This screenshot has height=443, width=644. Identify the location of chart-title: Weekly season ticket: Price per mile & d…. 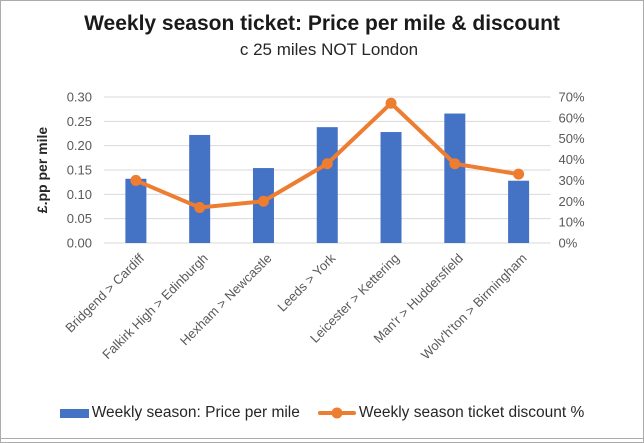
(322, 23).